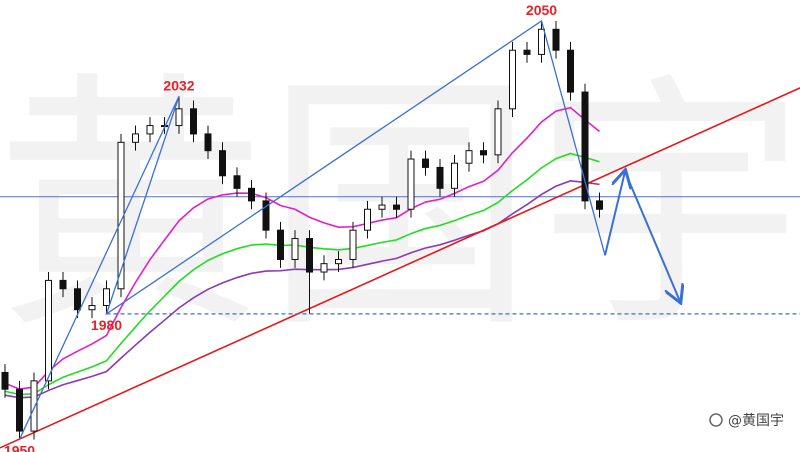  What do you see at coordinates (541, 10) in the screenshot?
I see `price-label: 2050` at bounding box center [541, 10].